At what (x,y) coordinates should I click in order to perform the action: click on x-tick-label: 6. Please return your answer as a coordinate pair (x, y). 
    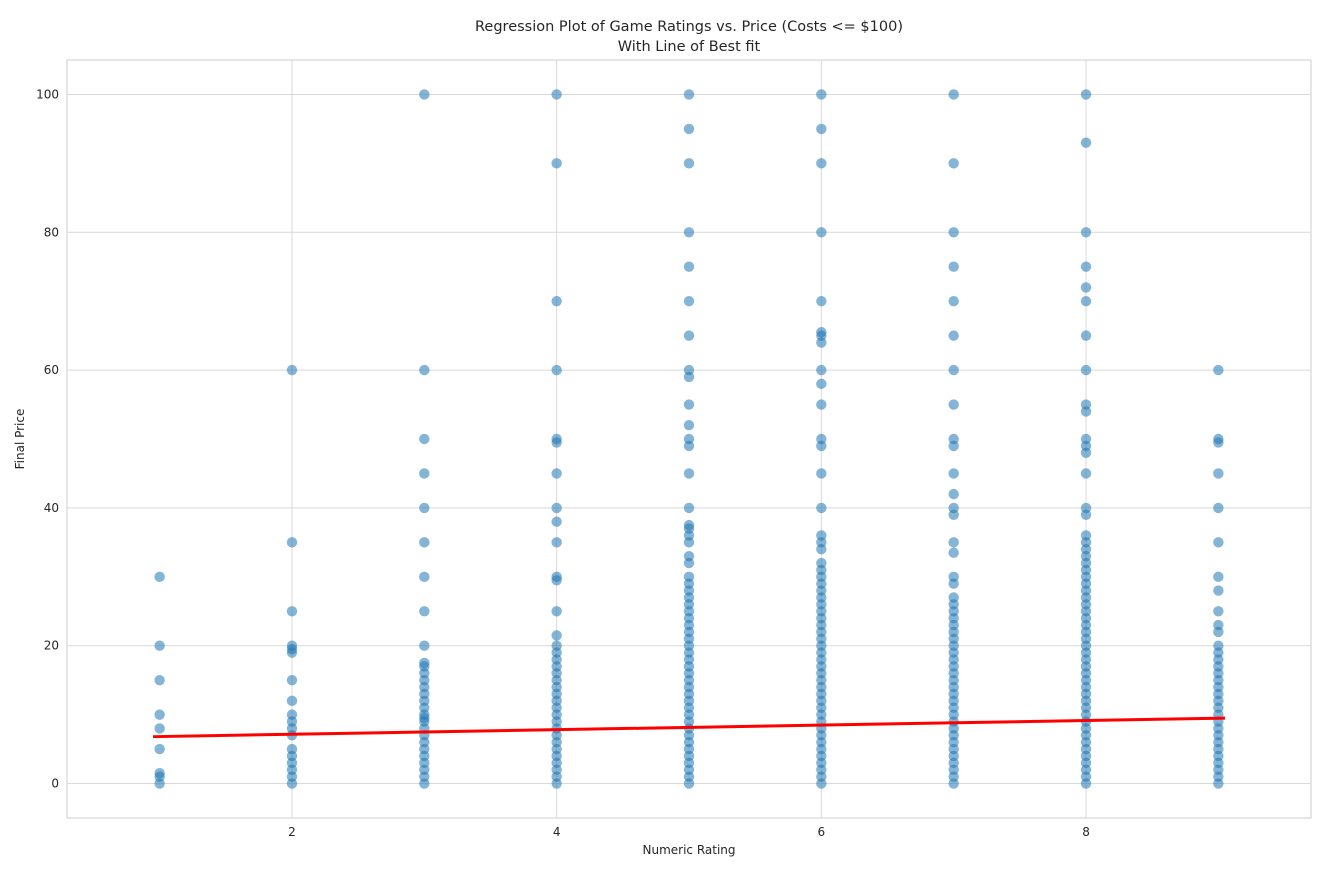
    Looking at the image, I should click on (822, 832).